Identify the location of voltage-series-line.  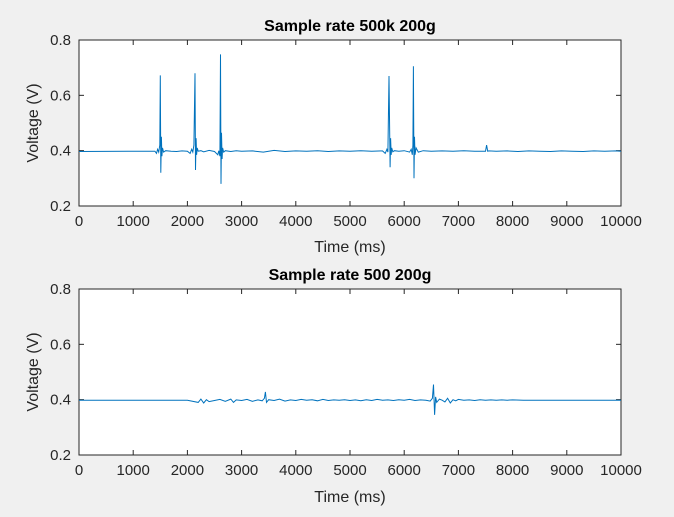
(350, 399).